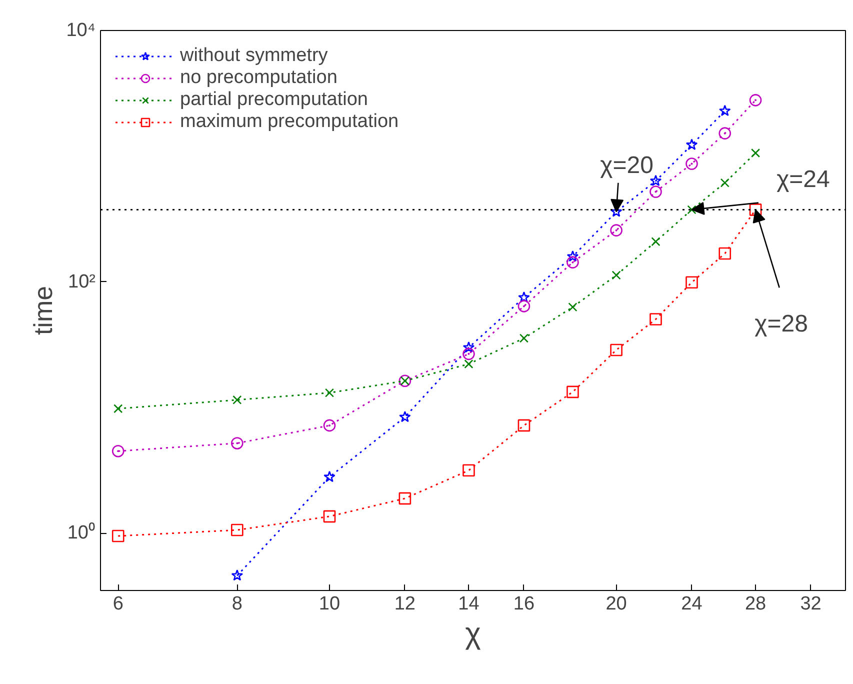  I want to click on annotation: χ=20, so click(627, 165).